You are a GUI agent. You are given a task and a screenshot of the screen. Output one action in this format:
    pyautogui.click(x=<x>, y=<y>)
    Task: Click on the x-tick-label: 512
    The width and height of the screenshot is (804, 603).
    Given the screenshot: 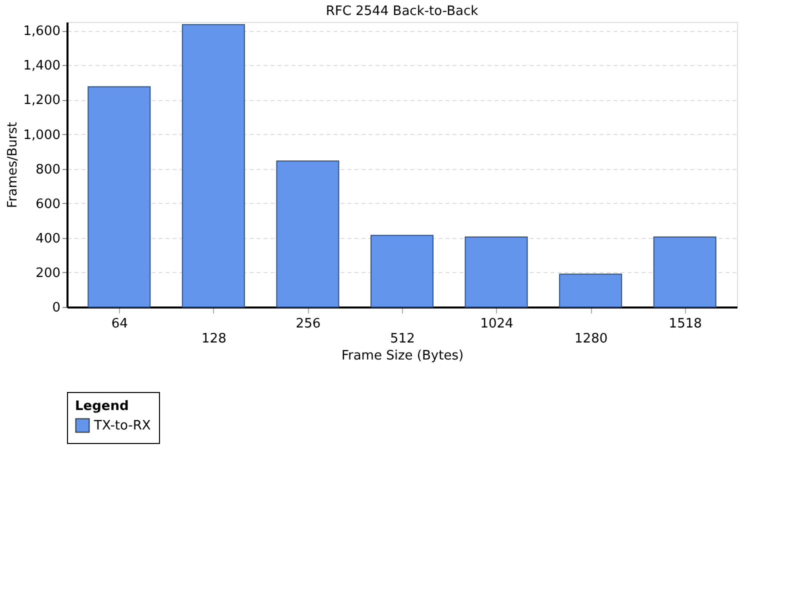 What is the action you would take?
    pyautogui.click(x=402, y=339)
    